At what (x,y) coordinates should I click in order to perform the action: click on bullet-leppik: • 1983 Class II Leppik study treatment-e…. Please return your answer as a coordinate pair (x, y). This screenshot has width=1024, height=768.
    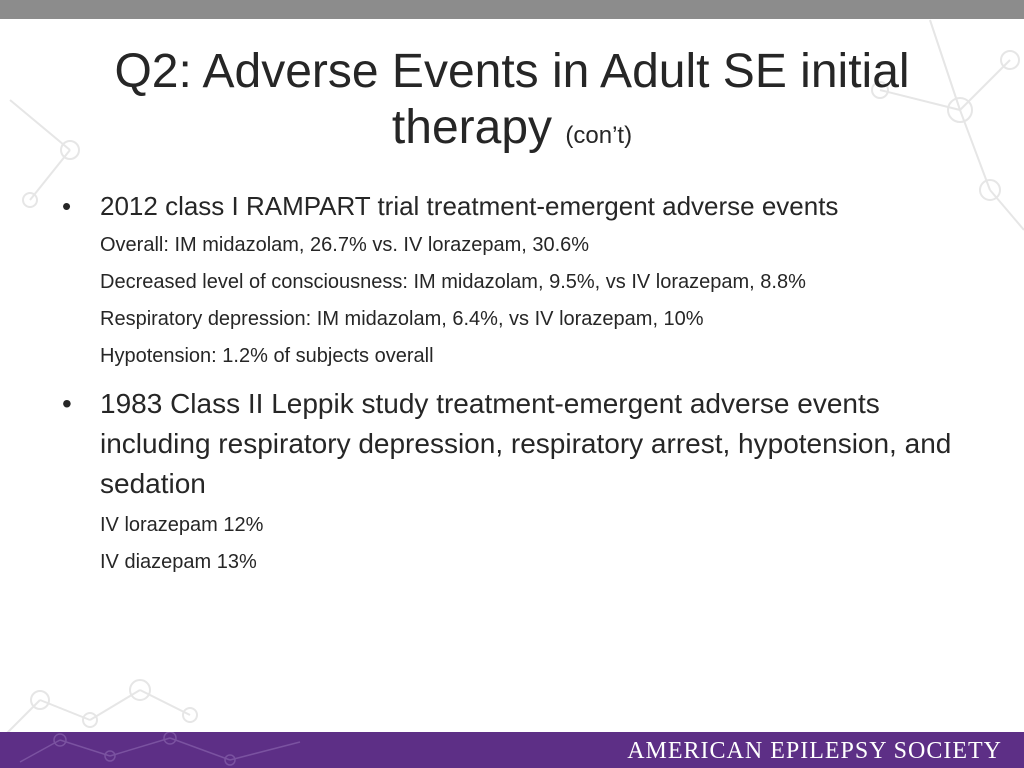
    Looking at the image, I should click on (512, 444).